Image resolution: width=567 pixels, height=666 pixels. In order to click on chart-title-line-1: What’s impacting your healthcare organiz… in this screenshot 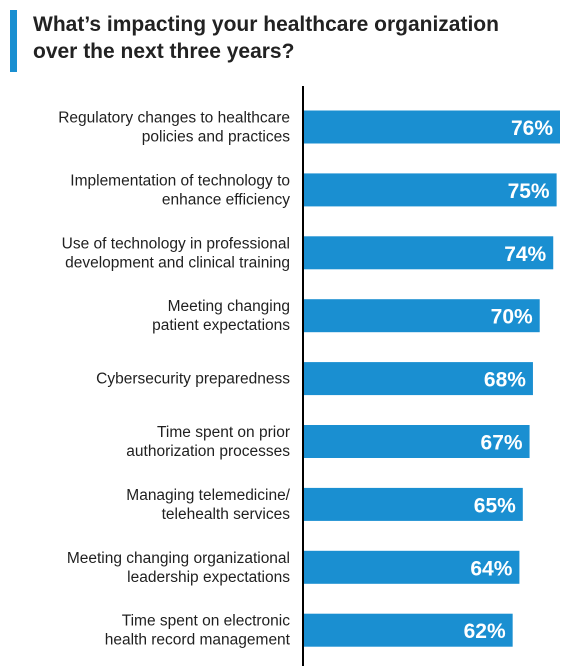, I will do `click(266, 24)`.